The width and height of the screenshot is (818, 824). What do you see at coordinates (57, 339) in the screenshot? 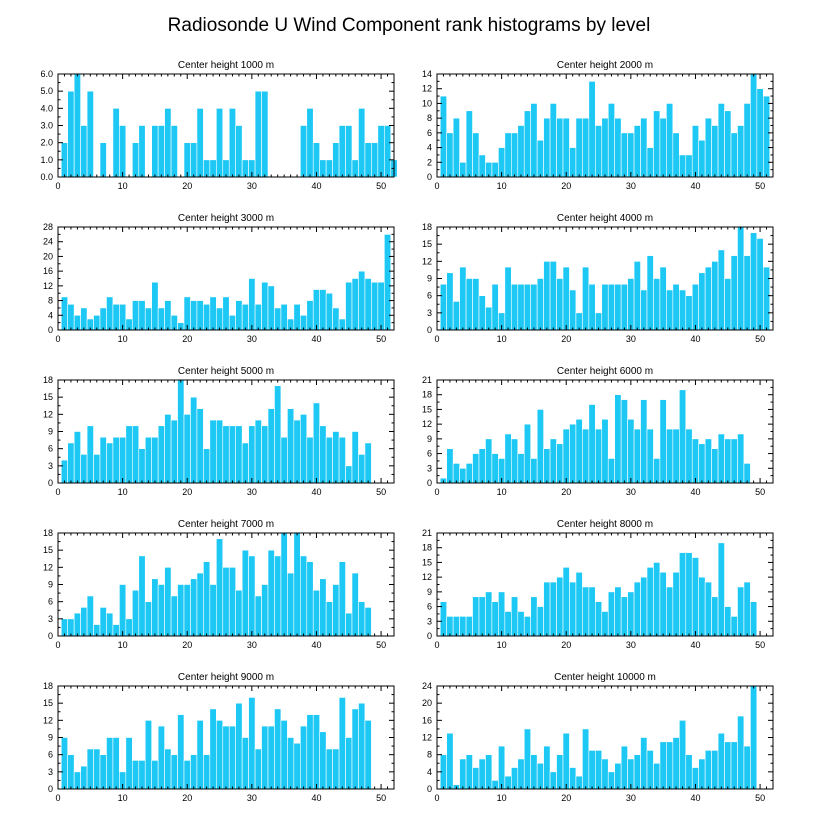
I see `x-tick-label: 0` at bounding box center [57, 339].